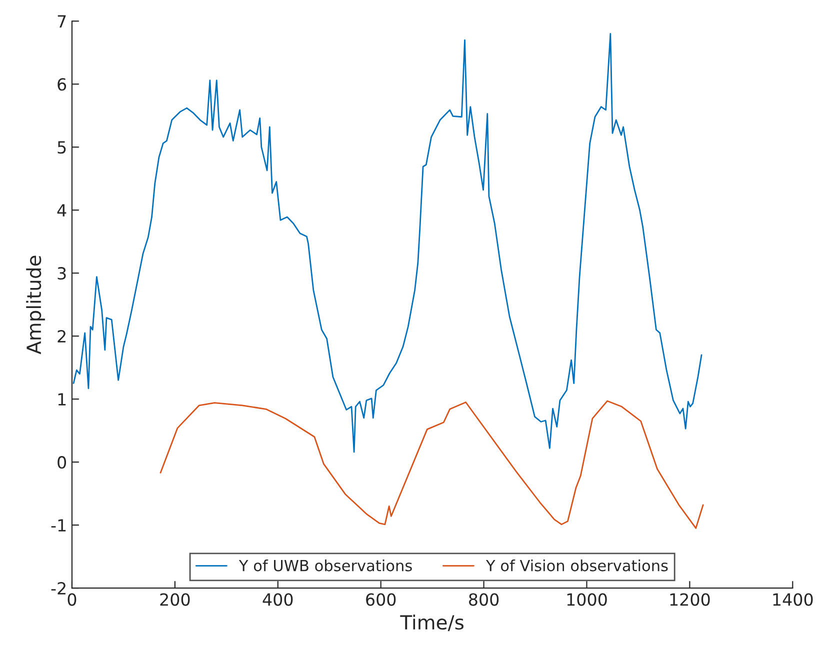 Image resolution: width=818 pixels, height=660 pixels. What do you see at coordinates (62, 273) in the screenshot?
I see `y-tick-label: 3` at bounding box center [62, 273].